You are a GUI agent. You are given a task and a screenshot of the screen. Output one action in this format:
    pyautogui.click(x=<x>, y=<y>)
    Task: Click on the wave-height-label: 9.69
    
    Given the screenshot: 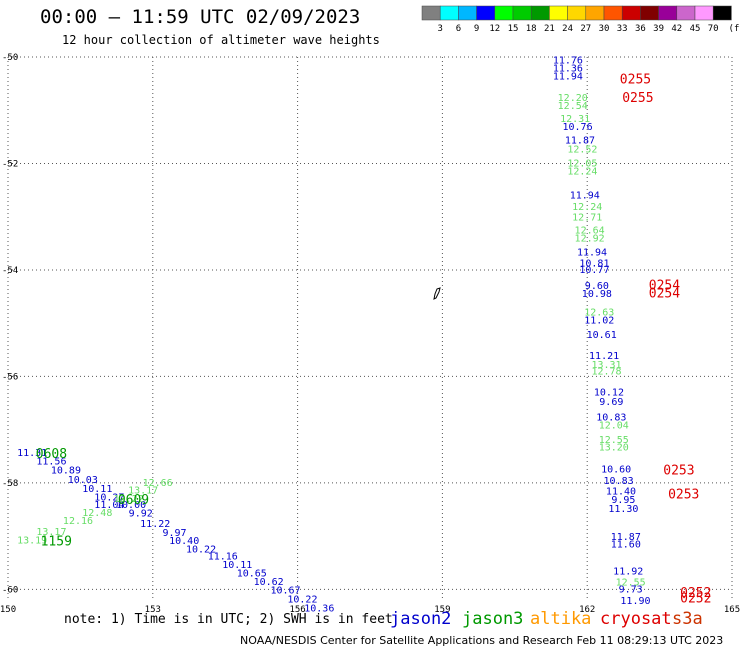 What is the action you would take?
    pyautogui.click(x=611, y=402)
    